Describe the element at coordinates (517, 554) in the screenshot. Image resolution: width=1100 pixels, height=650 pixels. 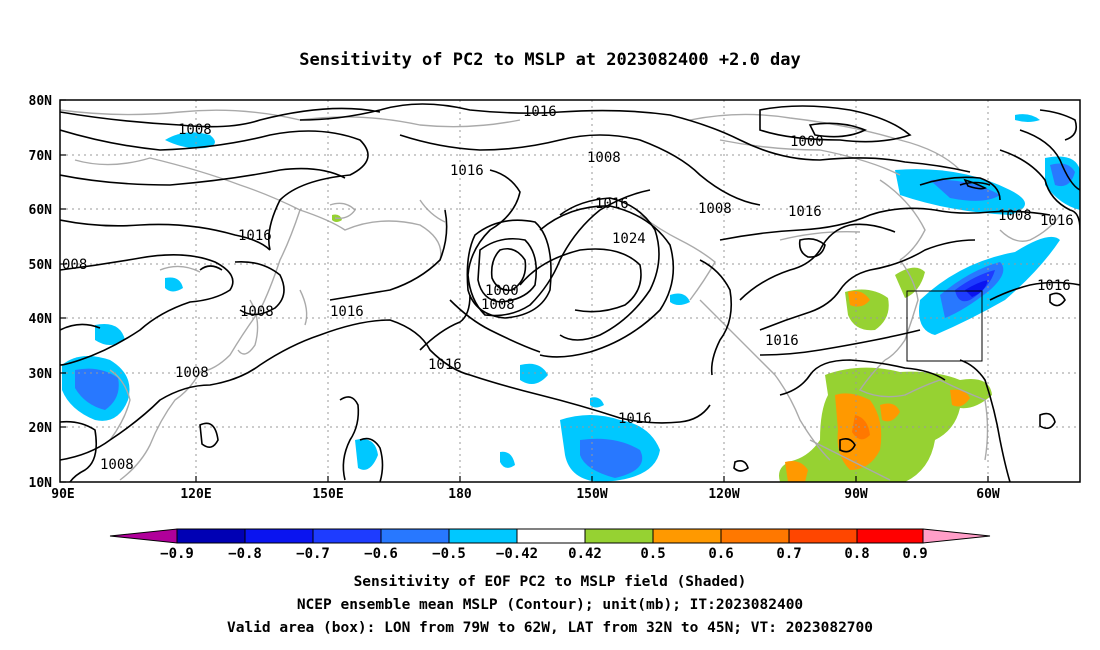
I see `colorbar-tick: −0.42` at that location.